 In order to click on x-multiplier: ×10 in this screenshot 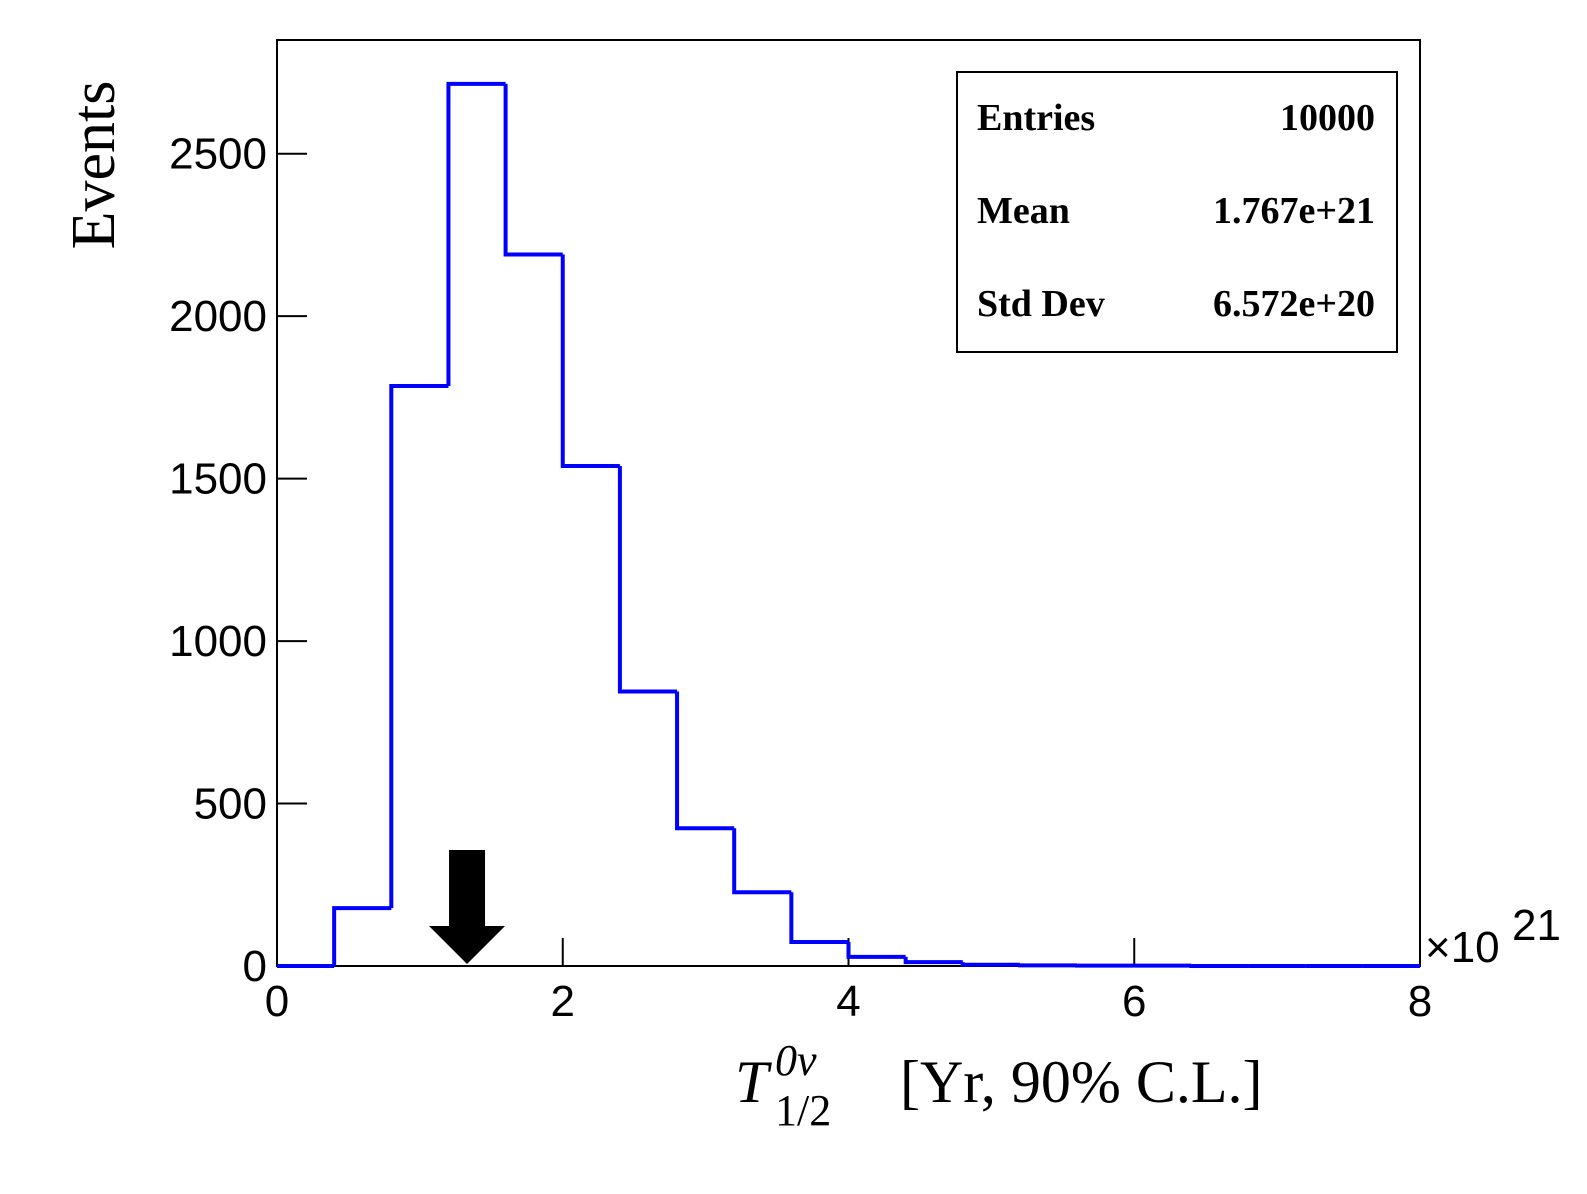, I will do `click(1462, 947)`.